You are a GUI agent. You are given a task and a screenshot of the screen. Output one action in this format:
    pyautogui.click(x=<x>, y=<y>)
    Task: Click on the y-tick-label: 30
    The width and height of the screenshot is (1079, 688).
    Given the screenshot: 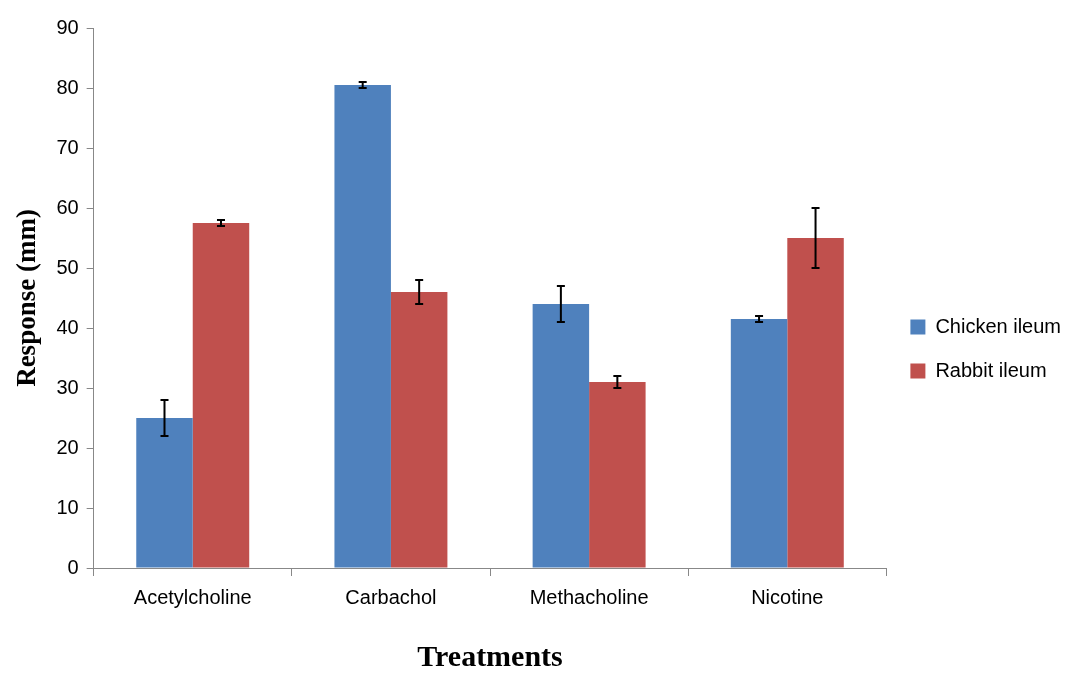 What is the action you would take?
    pyautogui.click(x=67, y=386)
    